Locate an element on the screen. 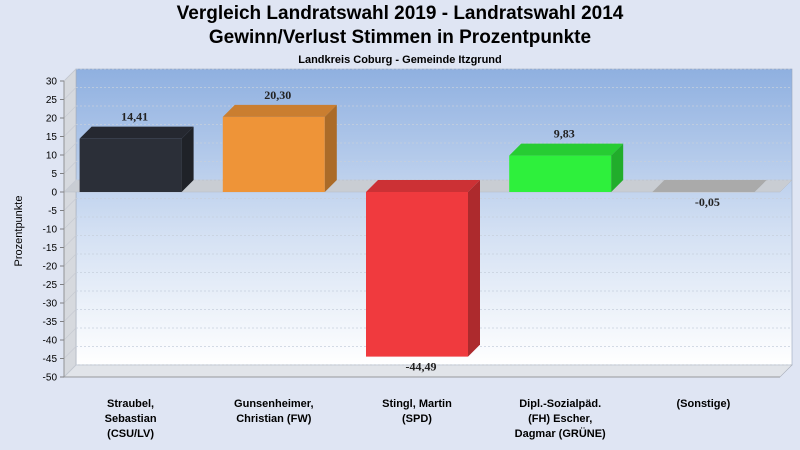 The height and width of the screenshot is (450, 800). y-tick-label: -25 is located at coordinates (50, 285).